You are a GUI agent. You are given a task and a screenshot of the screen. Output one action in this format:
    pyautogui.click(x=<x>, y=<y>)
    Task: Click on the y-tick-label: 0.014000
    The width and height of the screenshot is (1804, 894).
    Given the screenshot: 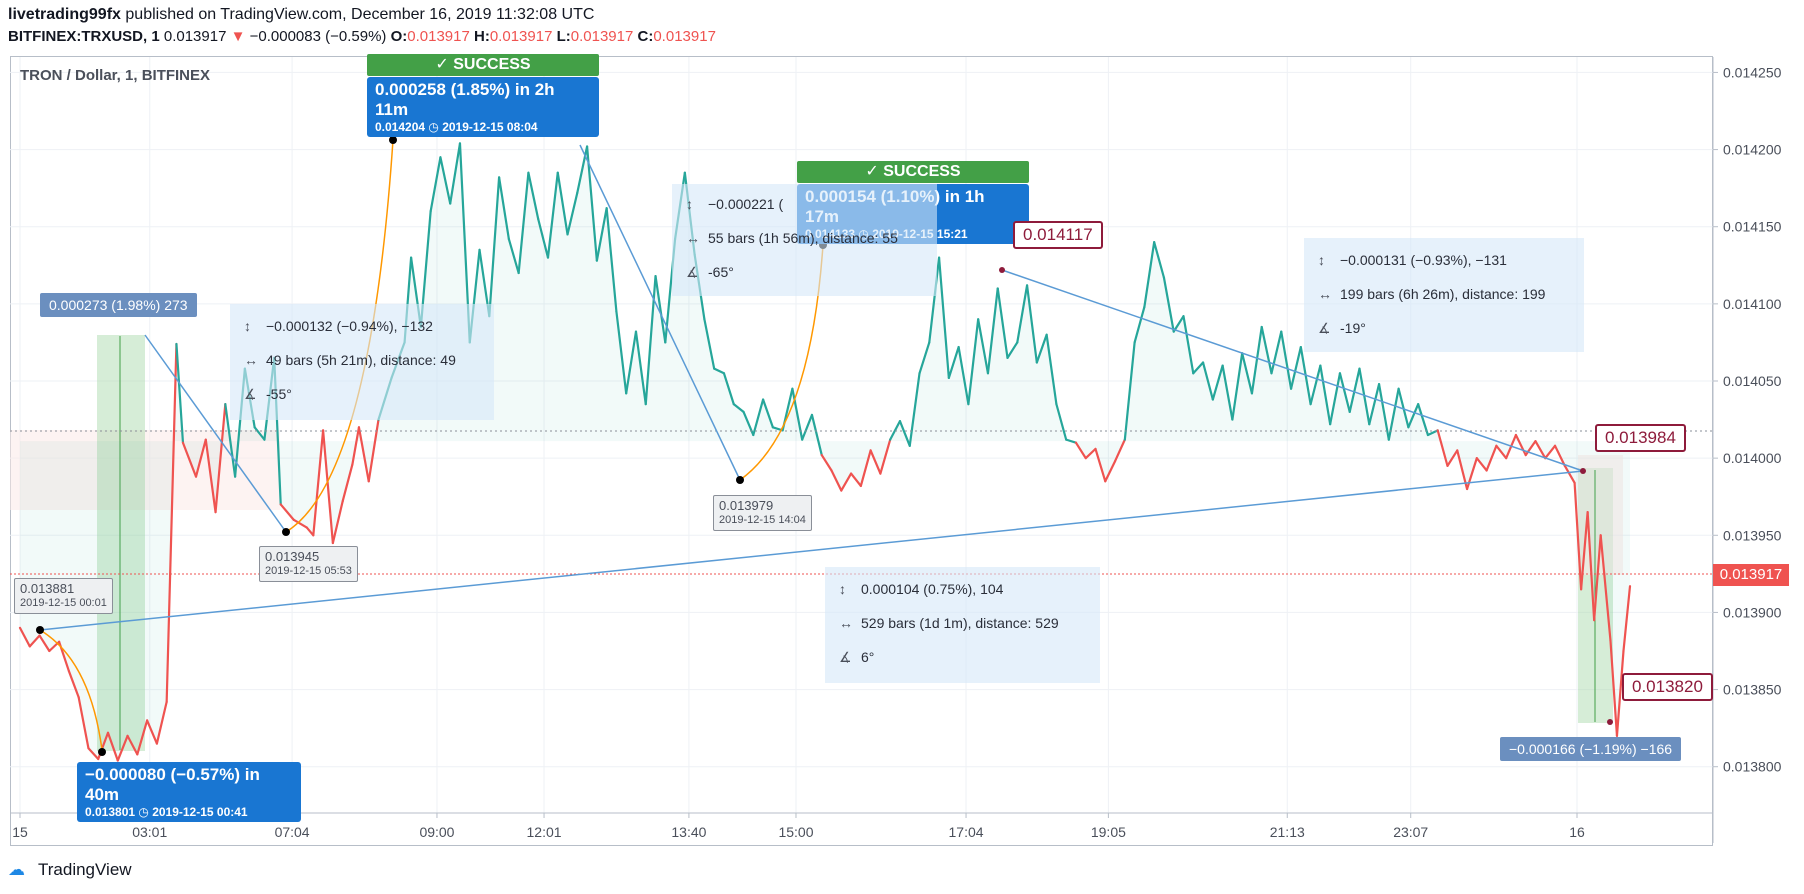 What is the action you would take?
    pyautogui.click(x=1752, y=458)
    